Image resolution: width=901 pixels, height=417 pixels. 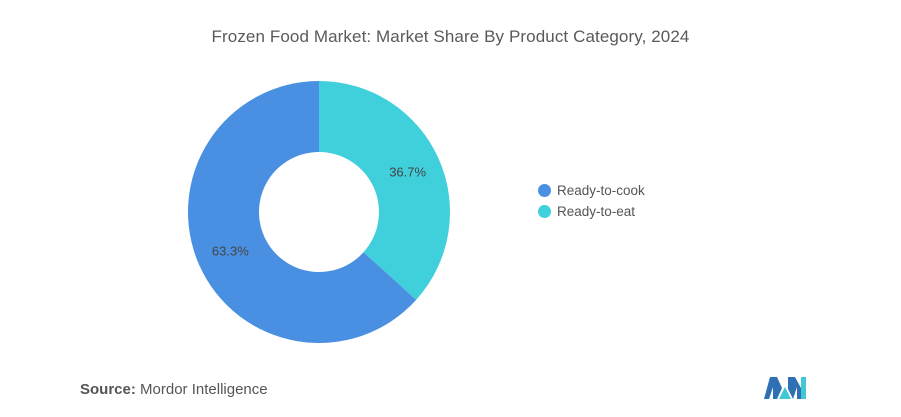 What do you see at coordinates (385, 190) in the screenshot?
I see `slice-ready-to-eat` at bounding box center [385, 190].